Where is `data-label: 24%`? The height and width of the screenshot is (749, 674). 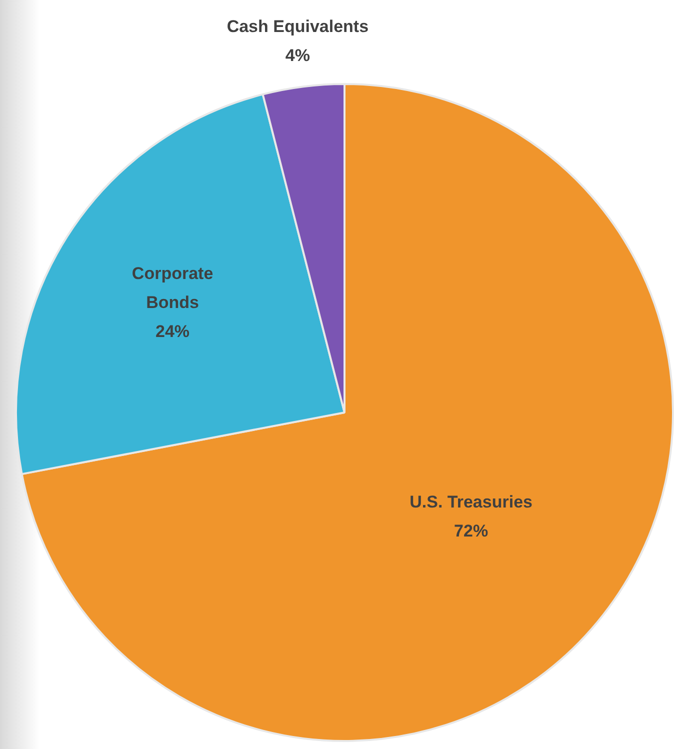 data-label: 24% is located at coordinates (173, 332).